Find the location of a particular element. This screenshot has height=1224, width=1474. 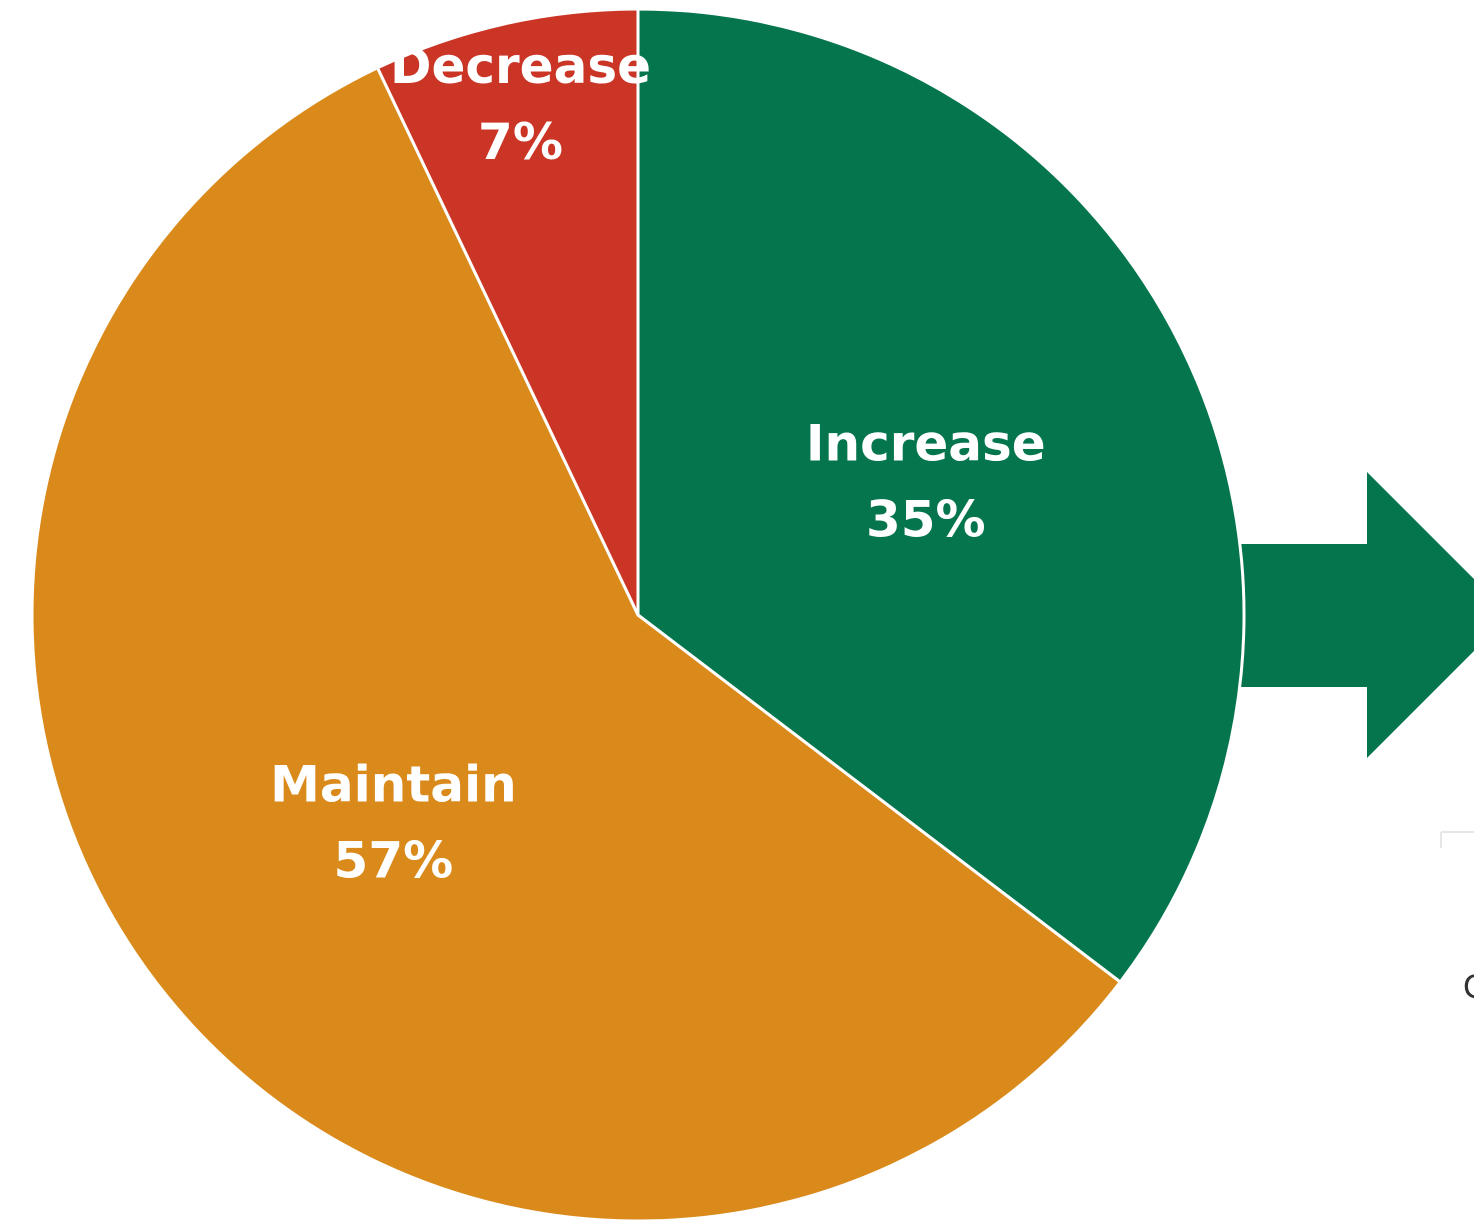

right-arrow-icon is located at coordinates (1328, 615).